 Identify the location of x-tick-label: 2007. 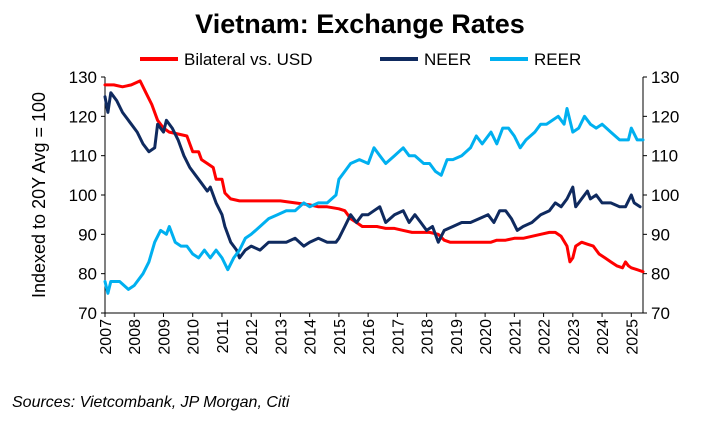
(106, 337).